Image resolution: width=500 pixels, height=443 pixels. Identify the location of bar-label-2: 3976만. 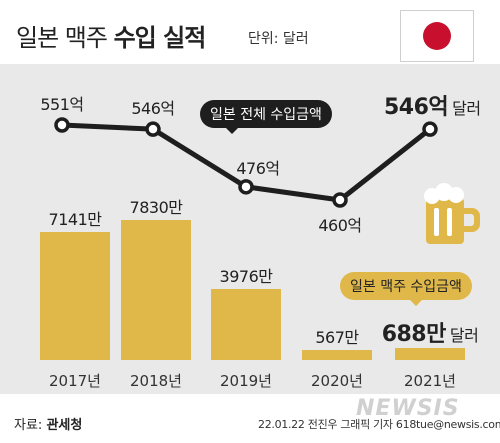
(246, 276).